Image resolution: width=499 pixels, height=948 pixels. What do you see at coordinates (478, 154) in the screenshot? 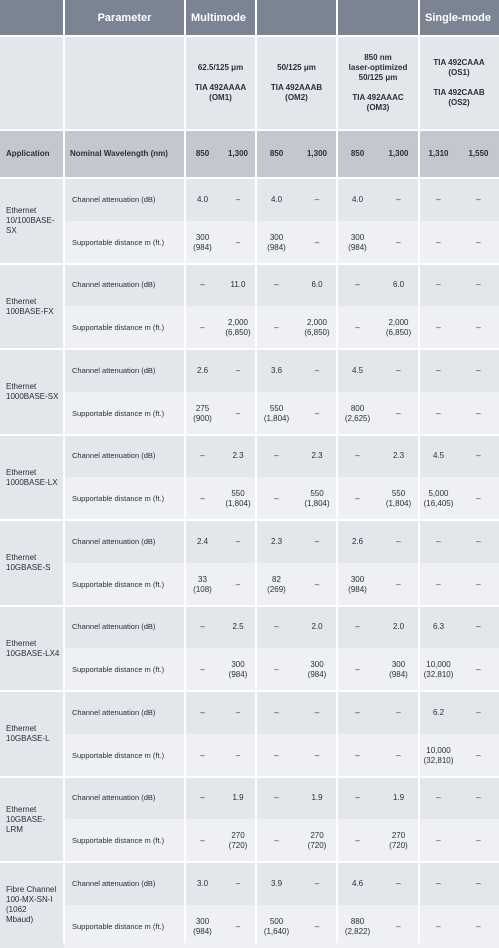
I see `wavelength-value: 1,550` at bounding box center [478, 154].